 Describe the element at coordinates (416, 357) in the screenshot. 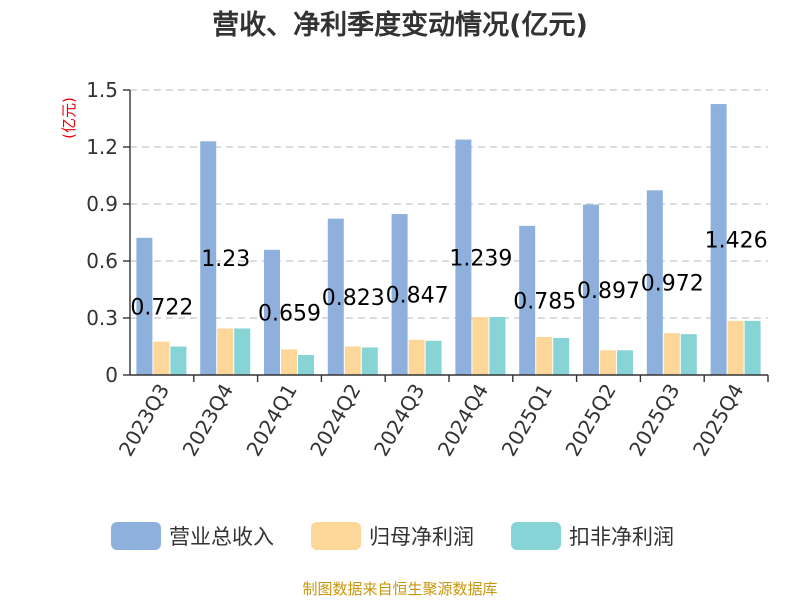

I see `bar-2024Q3-s1` at that location.